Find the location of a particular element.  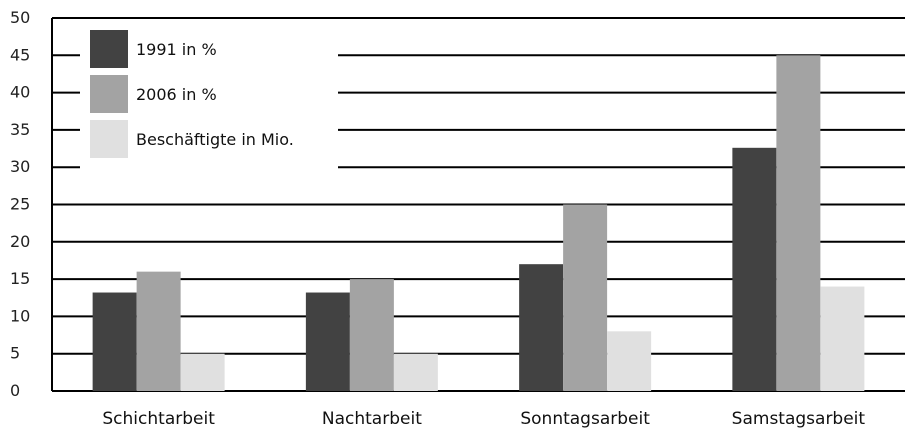

x-category-label: Nachtarbeit is located at coordinates (372, 419).